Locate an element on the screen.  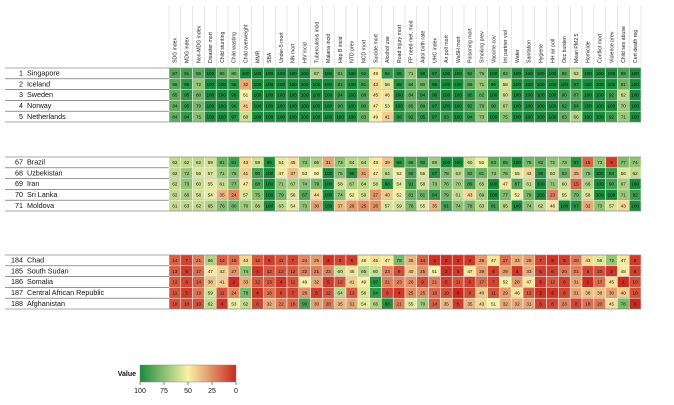
country-label: Moldova is located at coordinates (40, 205).